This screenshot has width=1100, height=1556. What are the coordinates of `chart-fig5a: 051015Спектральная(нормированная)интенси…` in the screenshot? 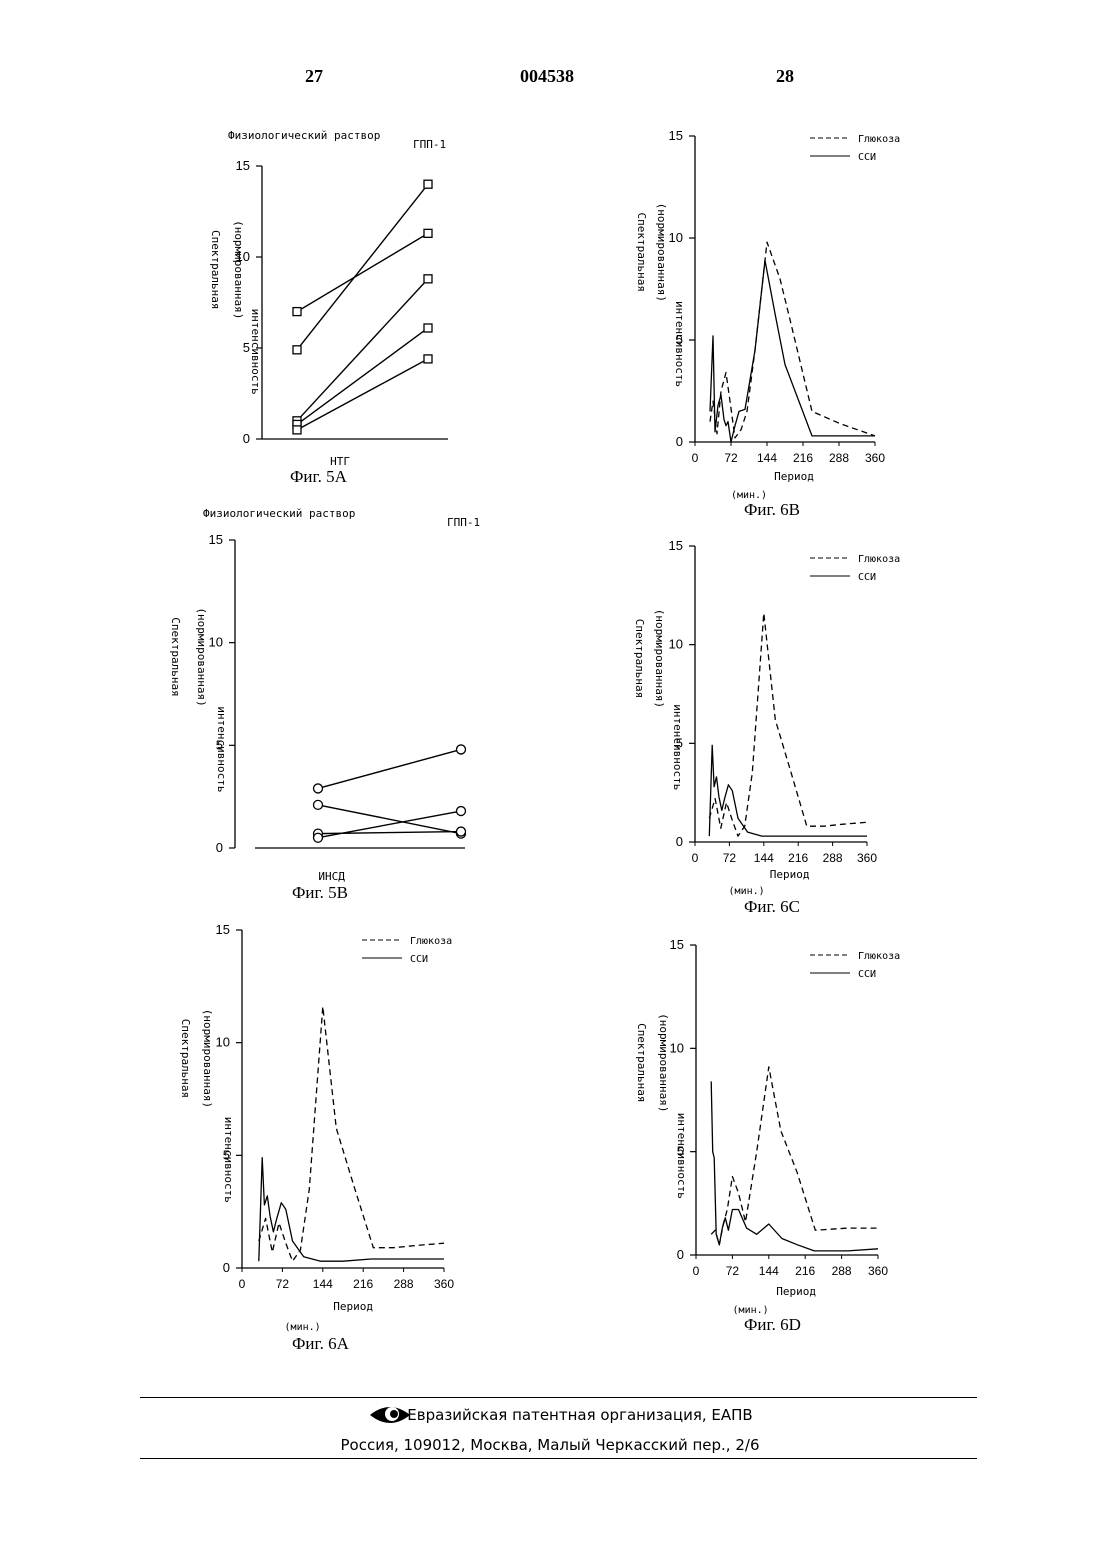 It's located at (330, 292).